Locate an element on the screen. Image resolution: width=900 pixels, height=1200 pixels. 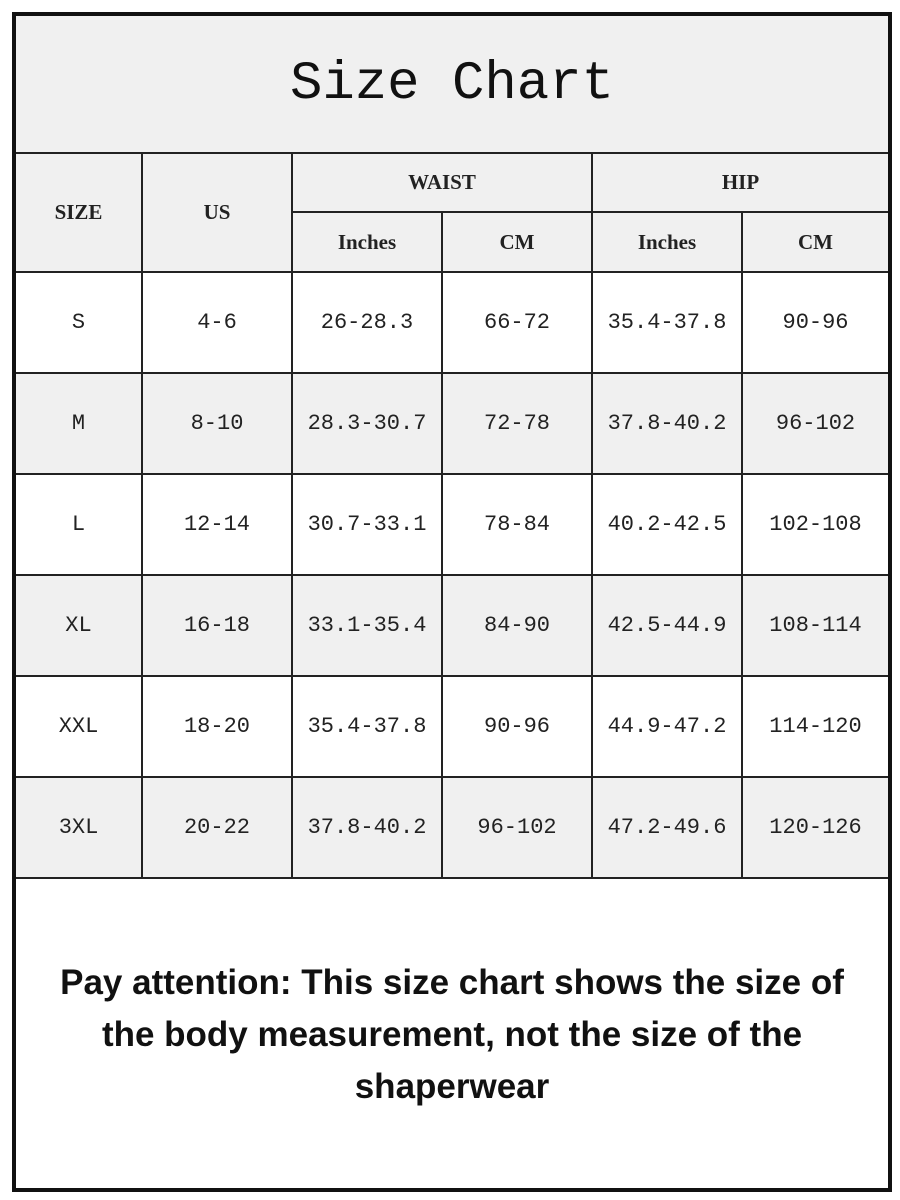
cell-us: 4-6 is located at coordinates (217, 322).